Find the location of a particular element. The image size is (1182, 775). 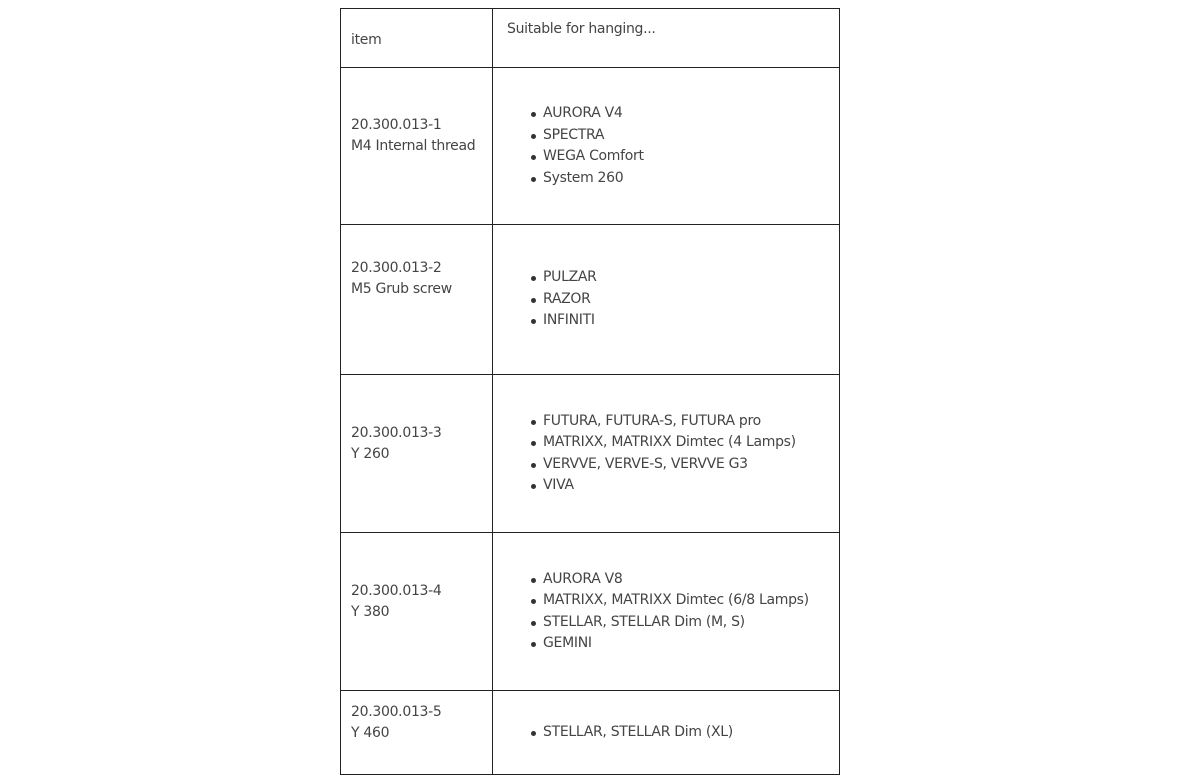

product-list-item: VERVVE, VERVE-S, VERVVE G3 is located at coordinates (680, 465).